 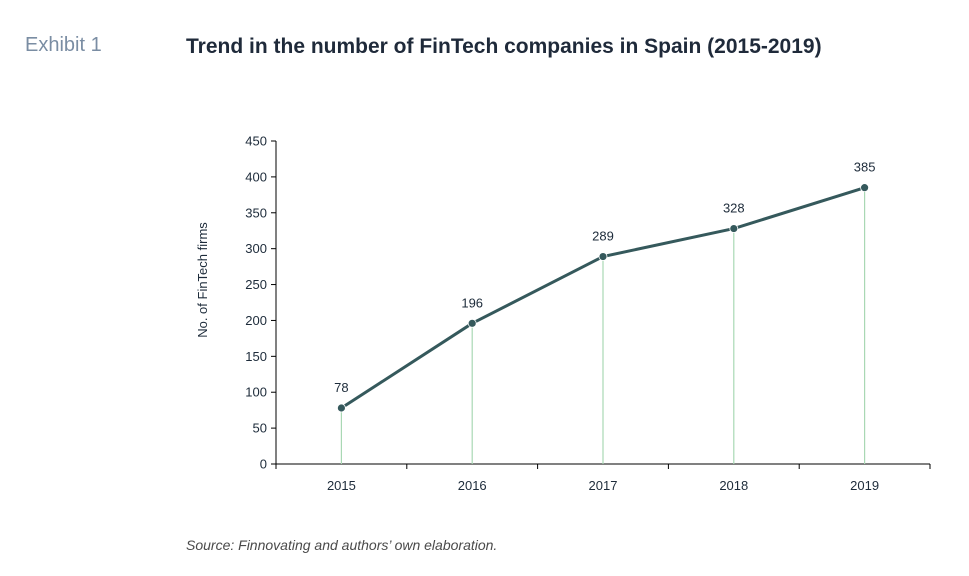 What do you see at coordinates (603, 236) in the screenshot?
I see `data-label: 289` at bounding box center [603, 236].